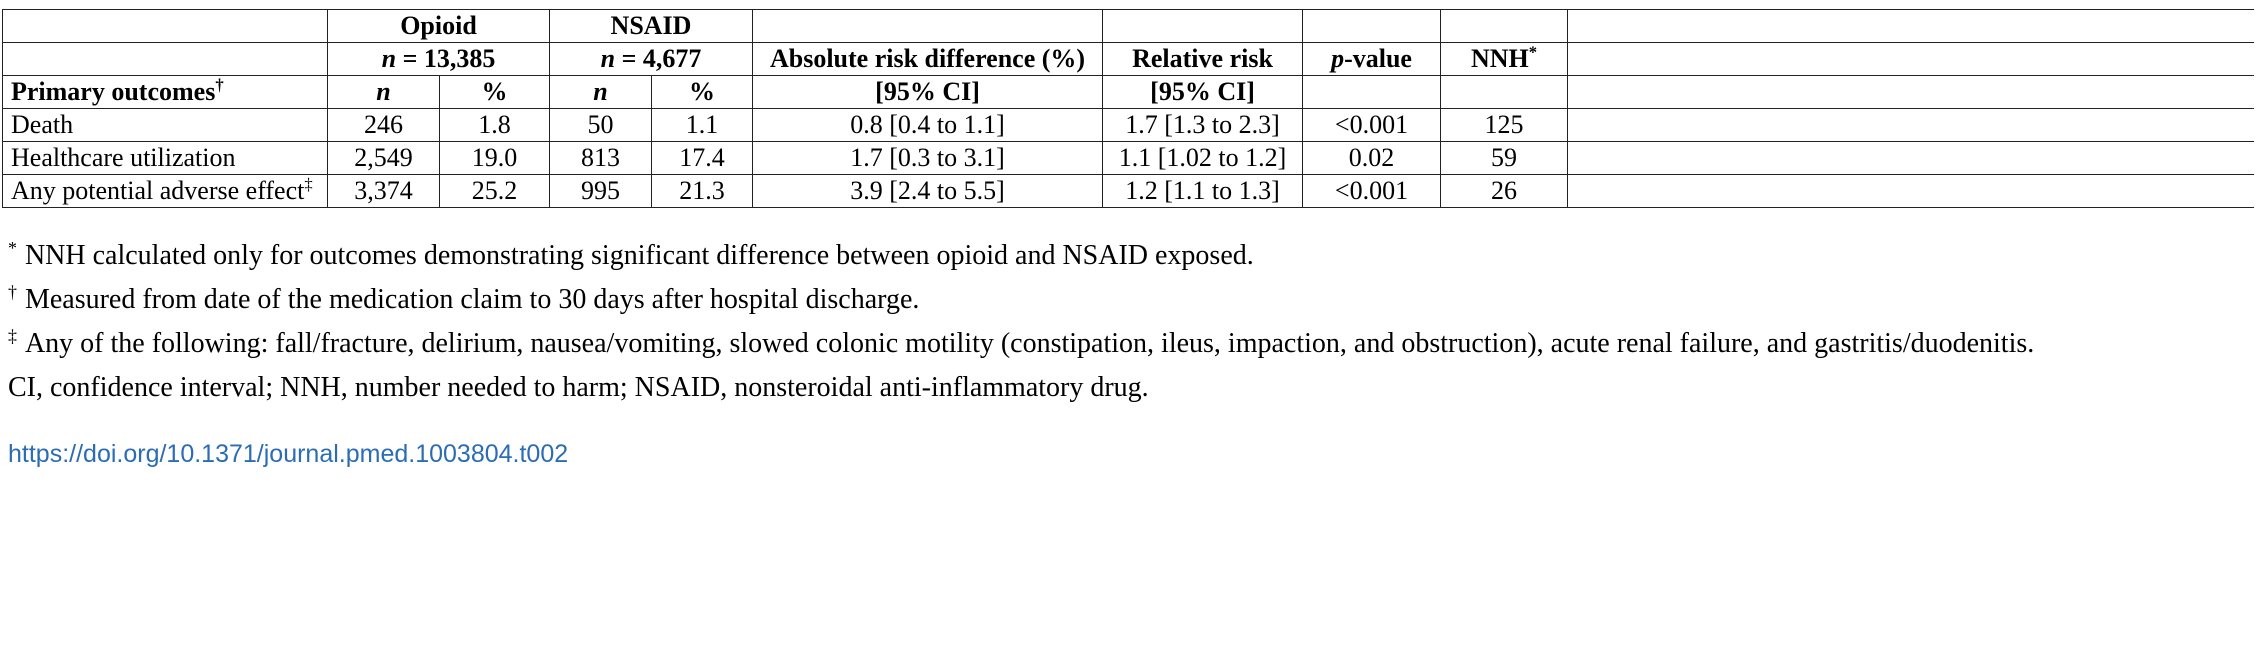  I want to click on outcome-label: Healthcare utilization, so click(123, 157).